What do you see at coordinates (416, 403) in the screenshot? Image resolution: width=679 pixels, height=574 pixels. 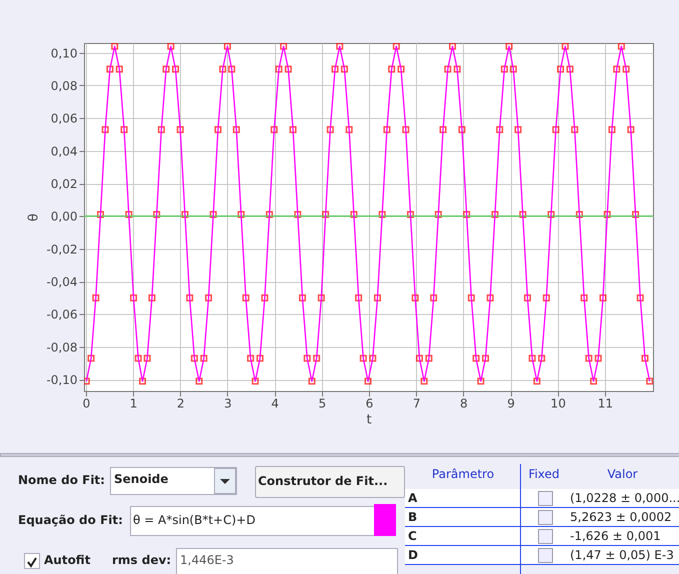 I see `x-tick-label: 7` at bounding box center [416, 403].